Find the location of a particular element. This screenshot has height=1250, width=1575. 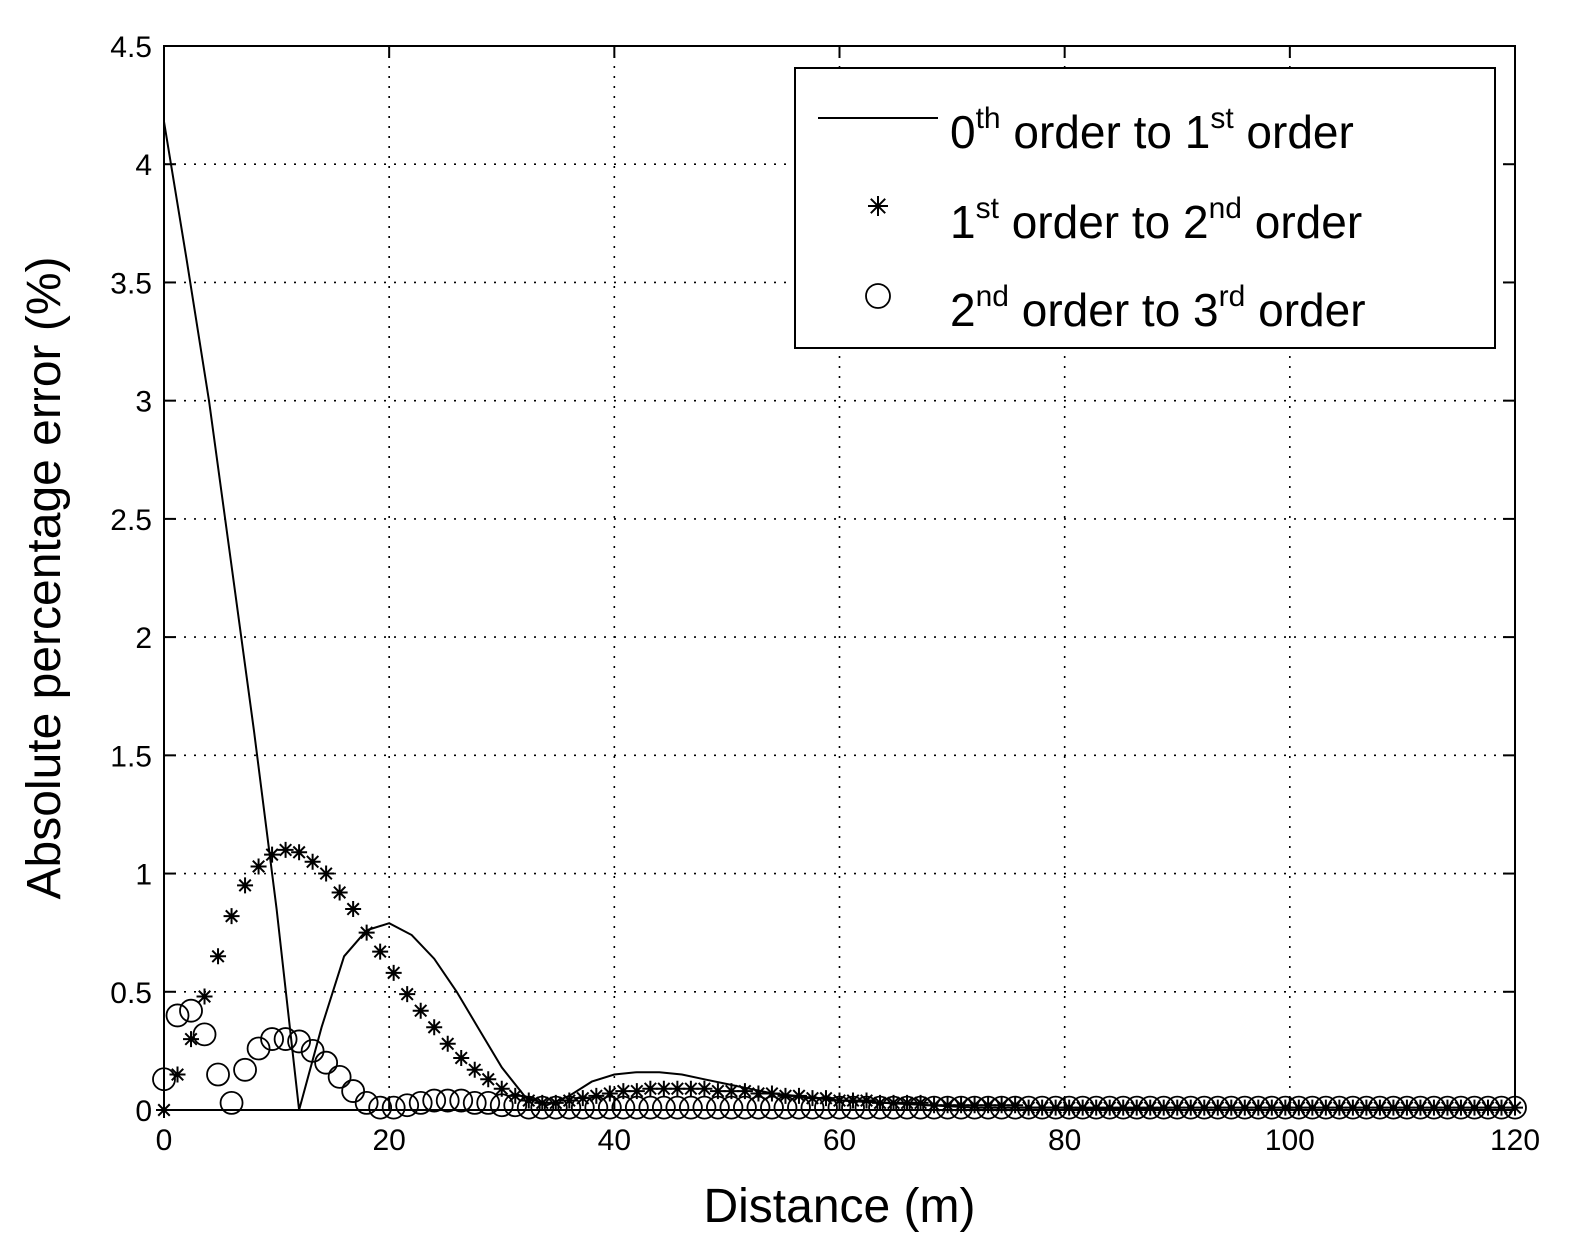

y-tick-label: 1 is located at coordinates (143, 875).